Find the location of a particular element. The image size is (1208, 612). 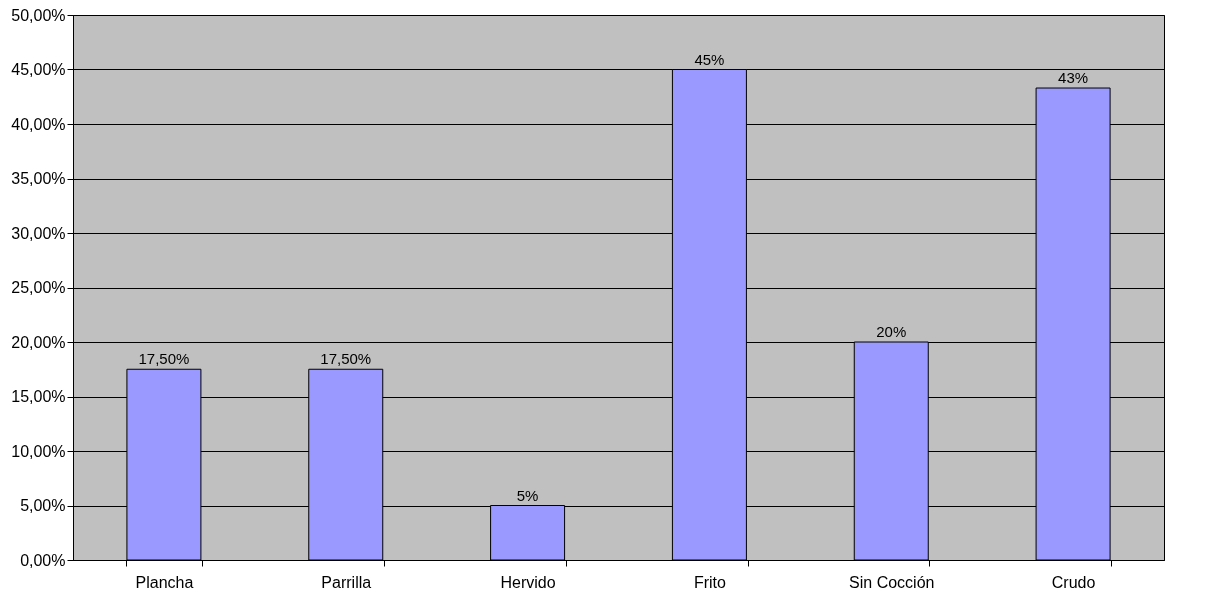

y-tick-label: 10,00% is located at coordinates (38, 451).